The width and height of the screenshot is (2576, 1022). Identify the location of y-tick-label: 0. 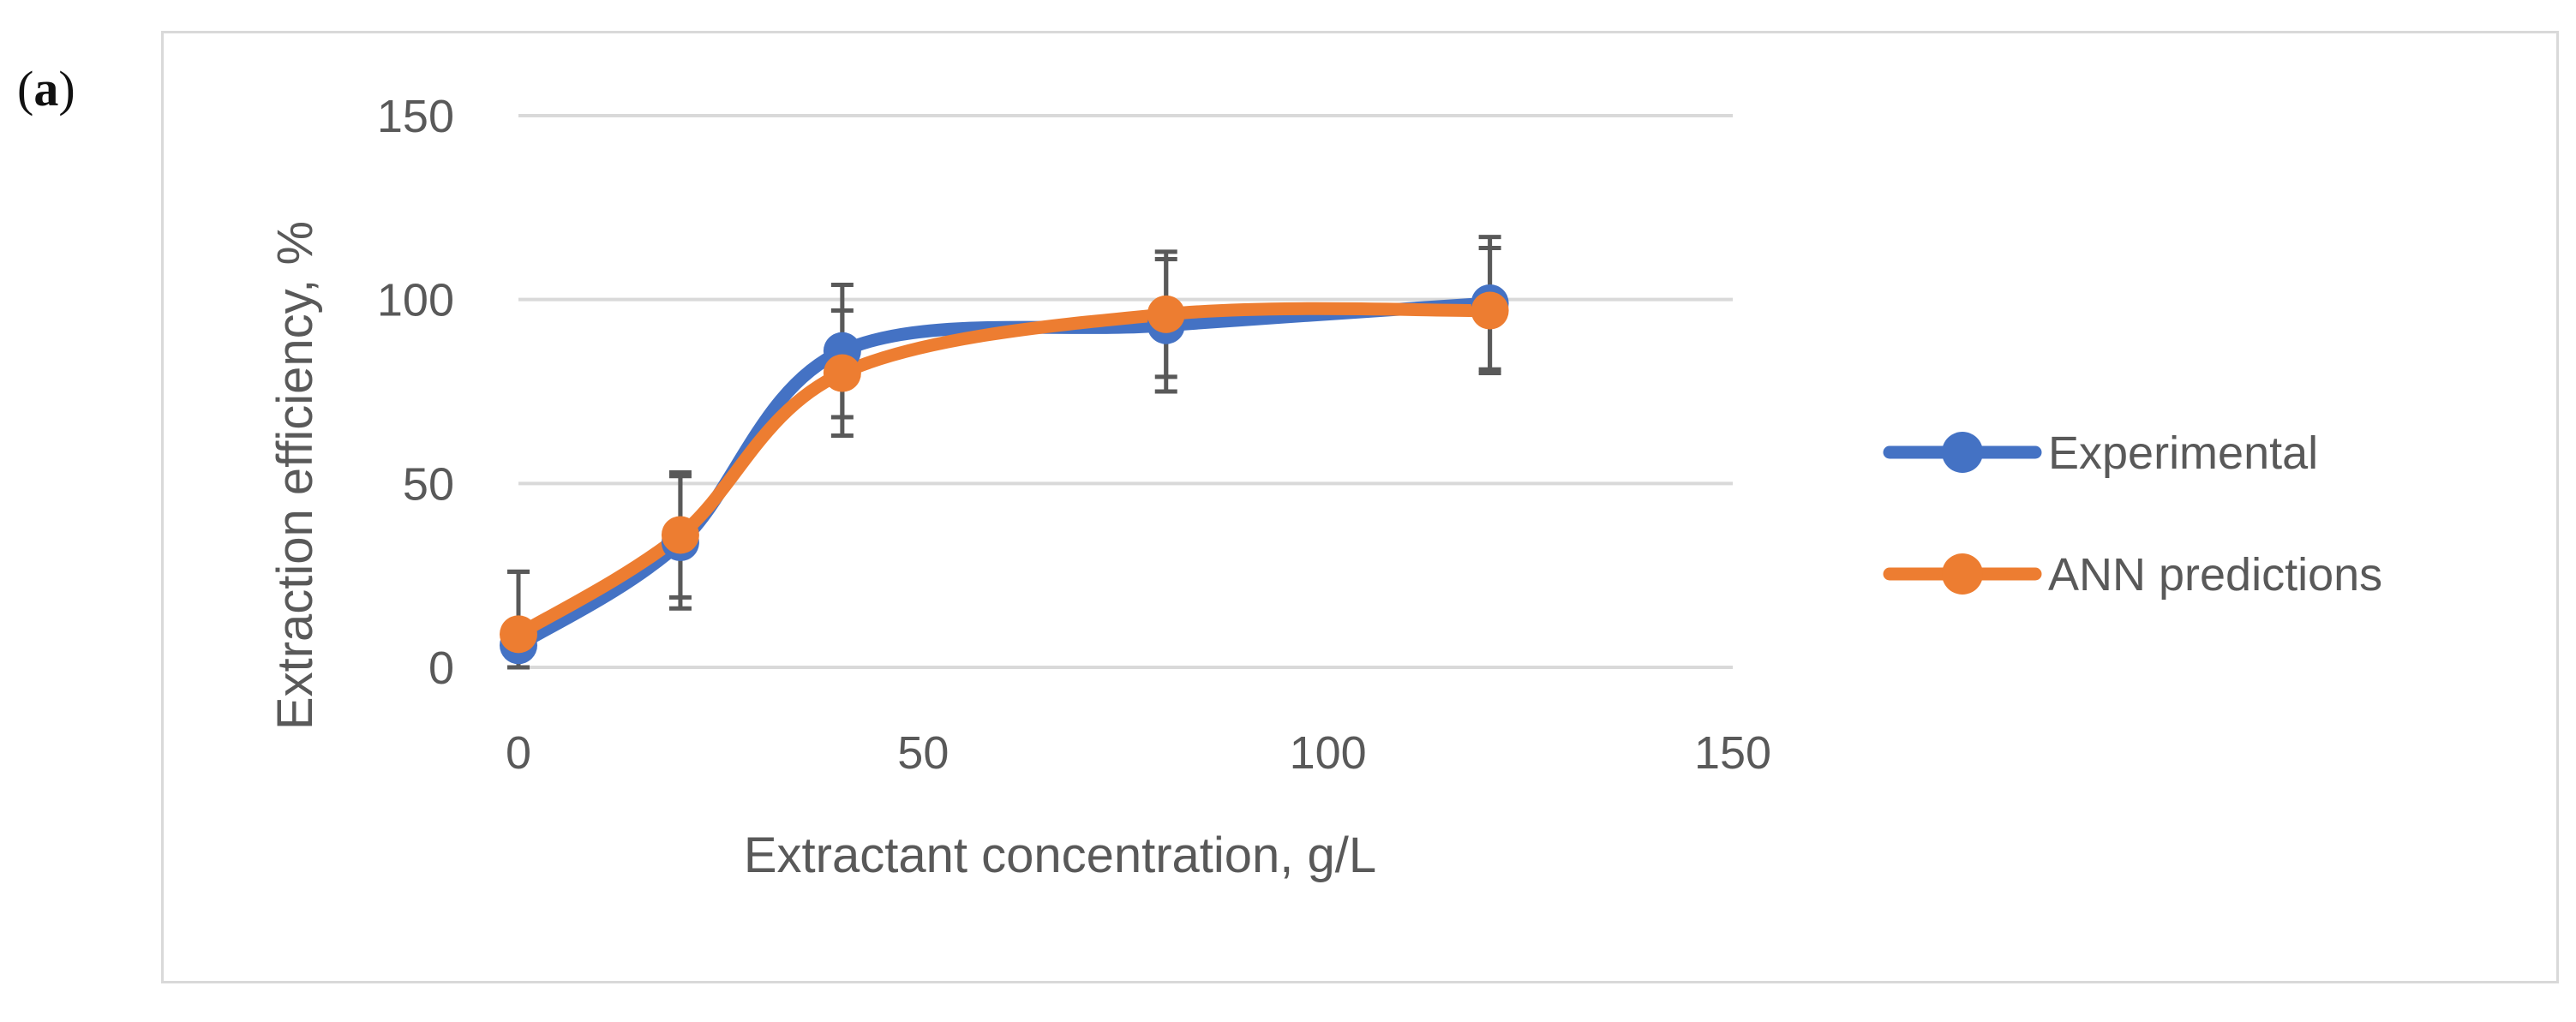
(441, 668).